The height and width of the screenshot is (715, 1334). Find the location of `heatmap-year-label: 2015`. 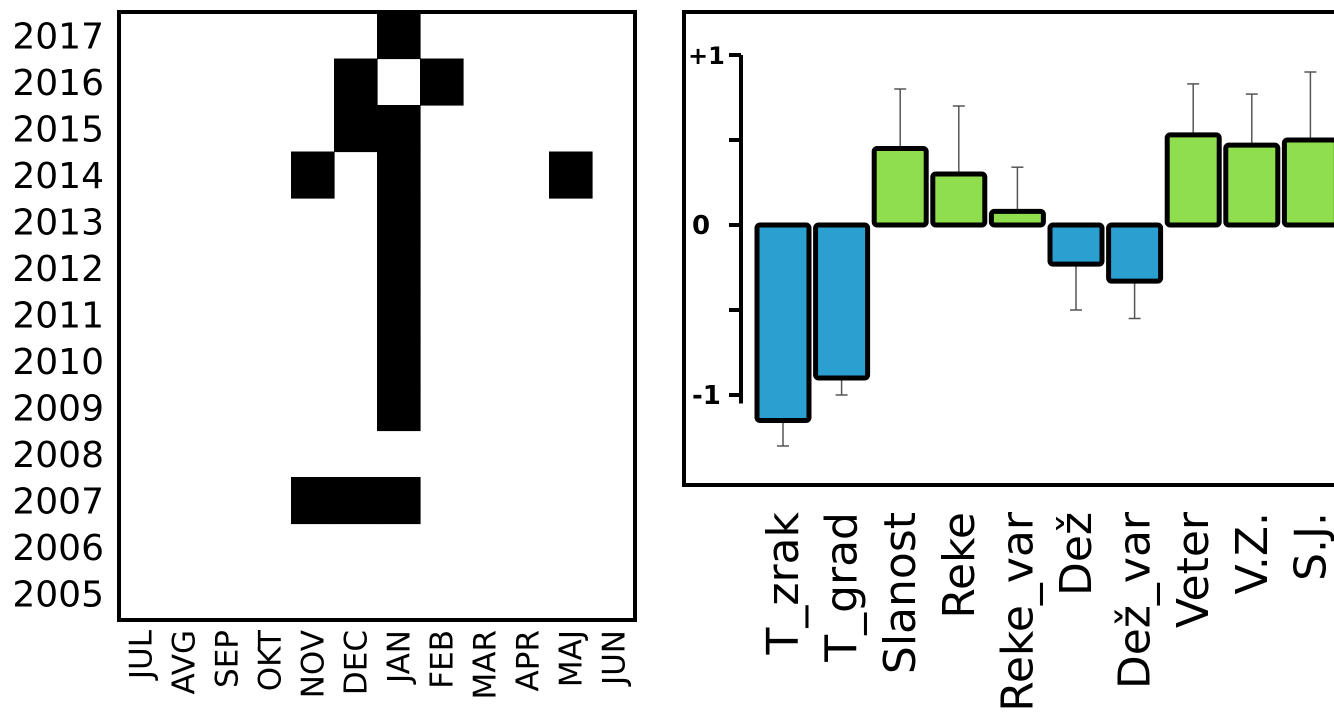

heatmap-year-label: 2015 is located at coordinates (58, 129).